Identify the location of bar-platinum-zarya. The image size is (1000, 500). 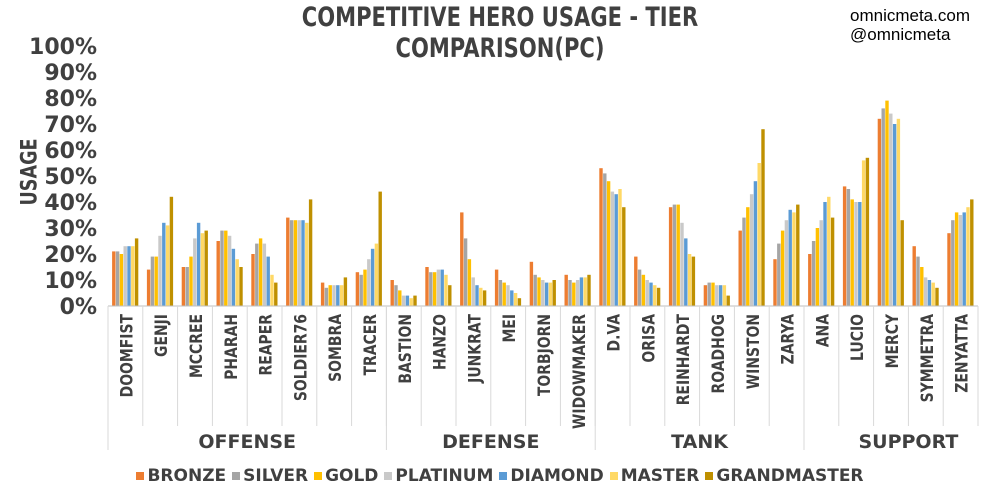
(786, 263).